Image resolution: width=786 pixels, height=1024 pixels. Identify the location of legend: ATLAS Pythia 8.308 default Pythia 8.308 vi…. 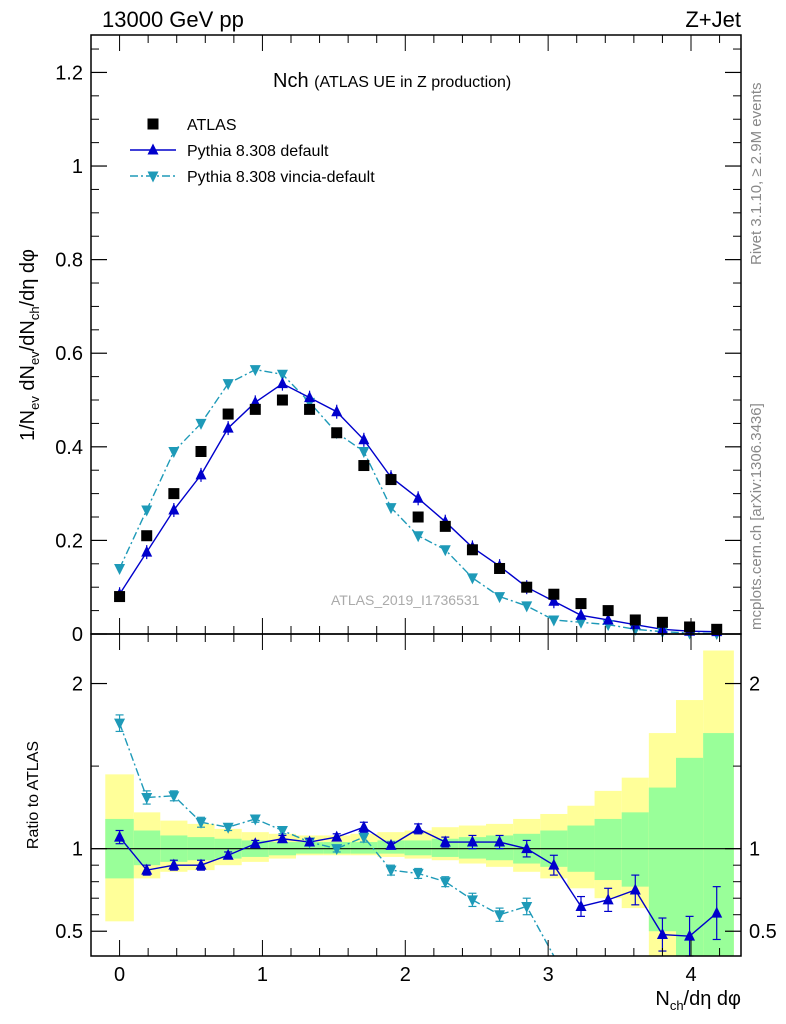
(252, 151).